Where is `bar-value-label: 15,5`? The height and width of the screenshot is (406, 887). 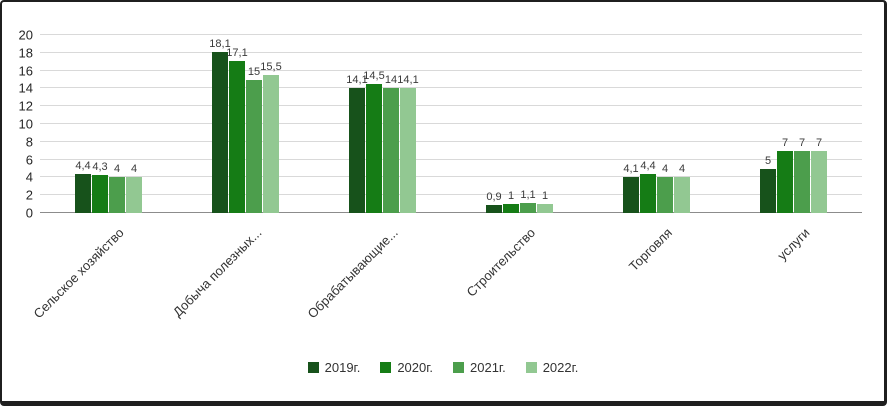 bar-value-label: 15,5 is located at coordinates (271, 67).